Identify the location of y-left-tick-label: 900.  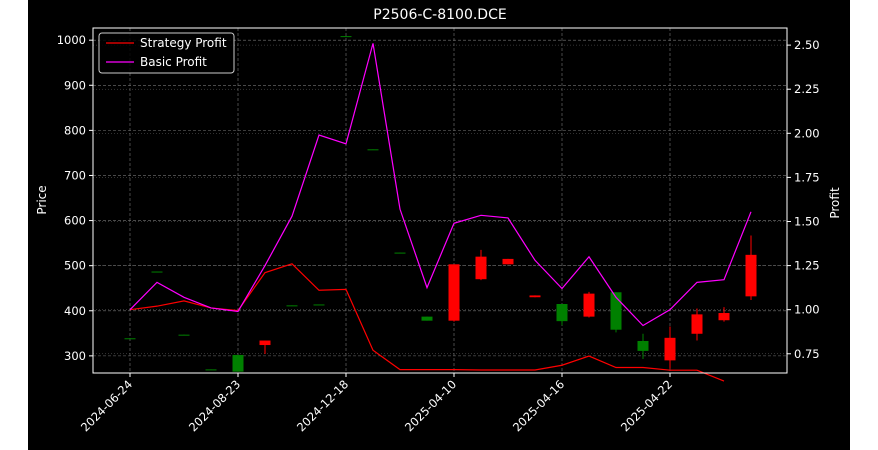
(75, 85).